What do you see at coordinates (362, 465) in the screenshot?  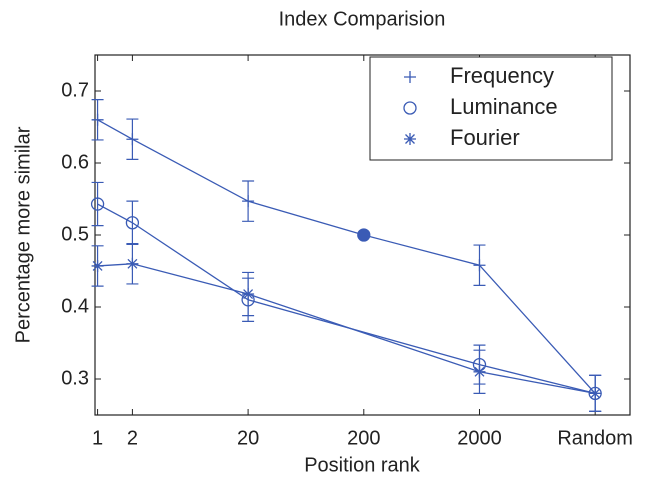 I see `x-axis-label: Position rank` at bounding box center [362, 465].